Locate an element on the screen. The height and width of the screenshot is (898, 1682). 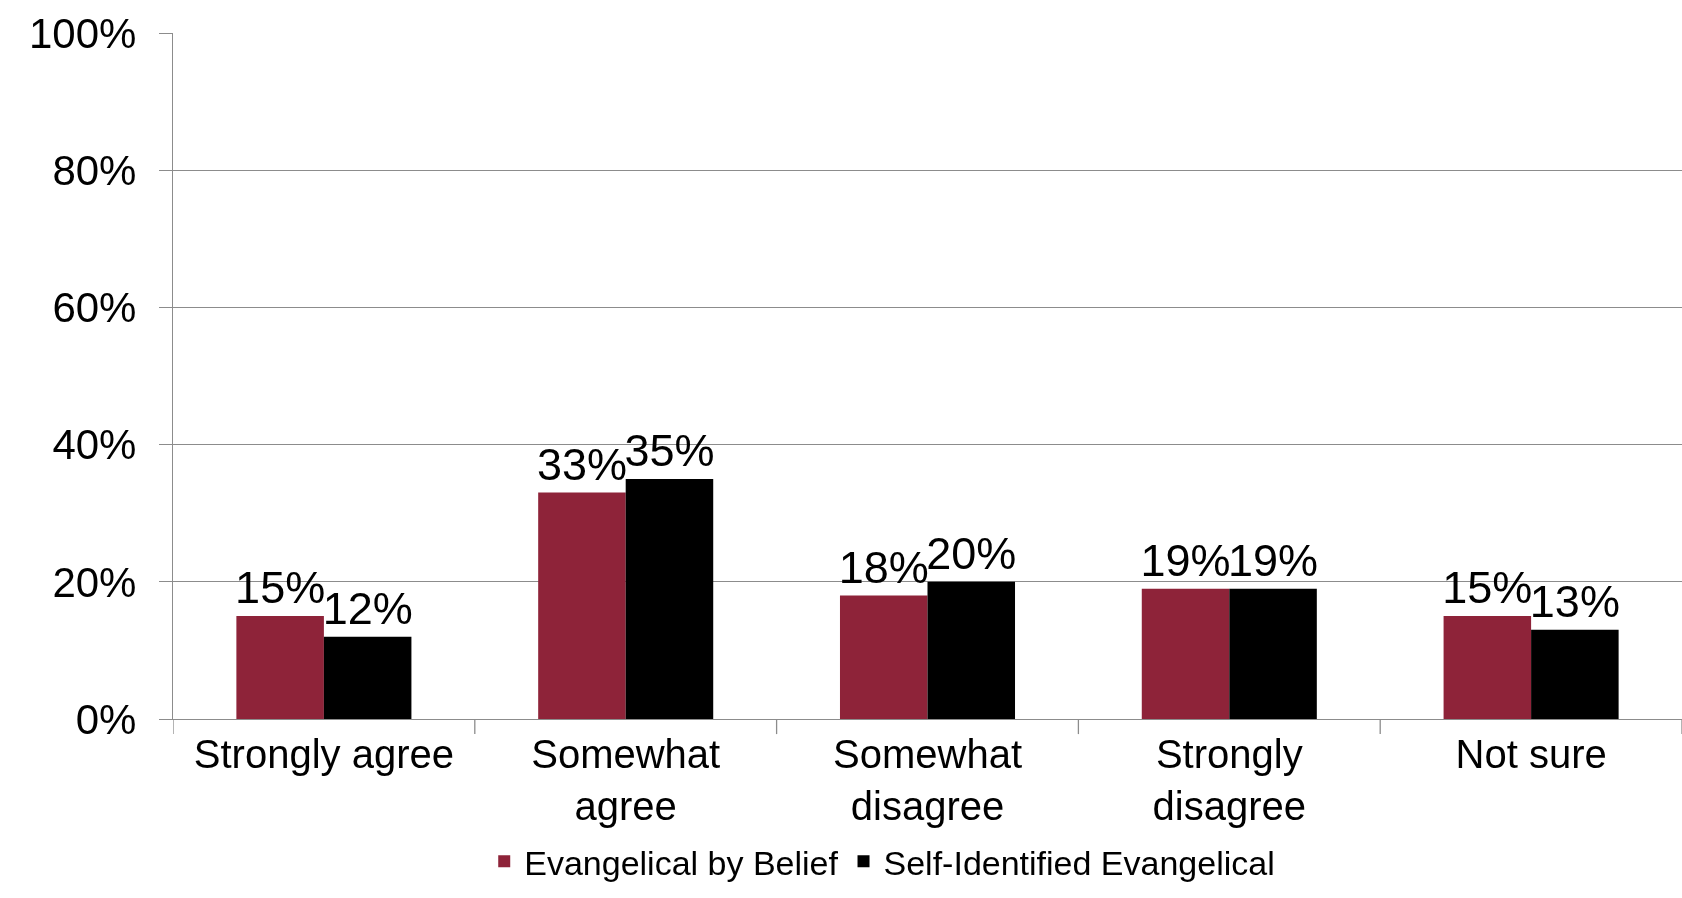
x-tick-label: Strongly disagree is located at coordinates (1229, 780).